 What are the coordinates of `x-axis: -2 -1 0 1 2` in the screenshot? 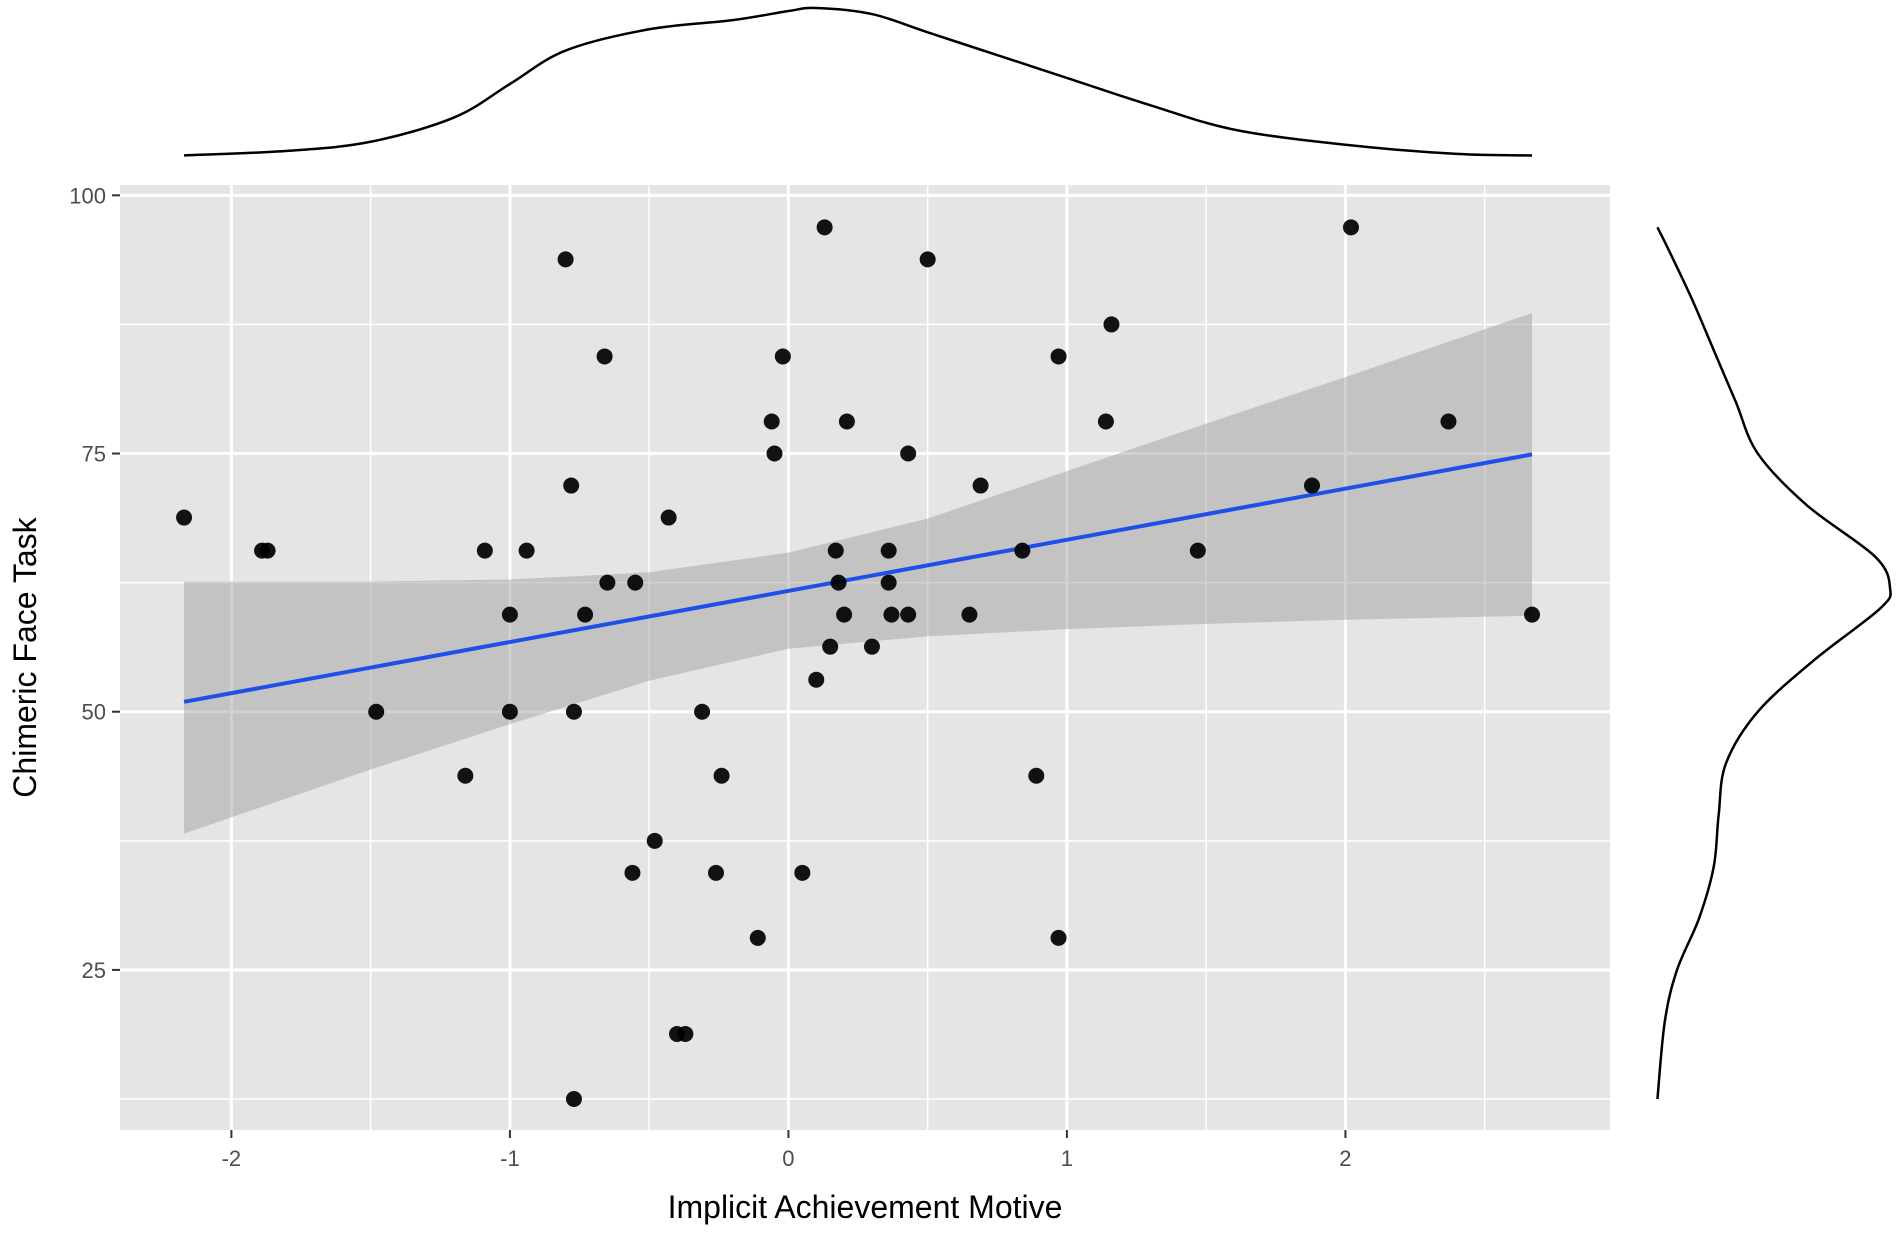 It's located at (787, 1150).